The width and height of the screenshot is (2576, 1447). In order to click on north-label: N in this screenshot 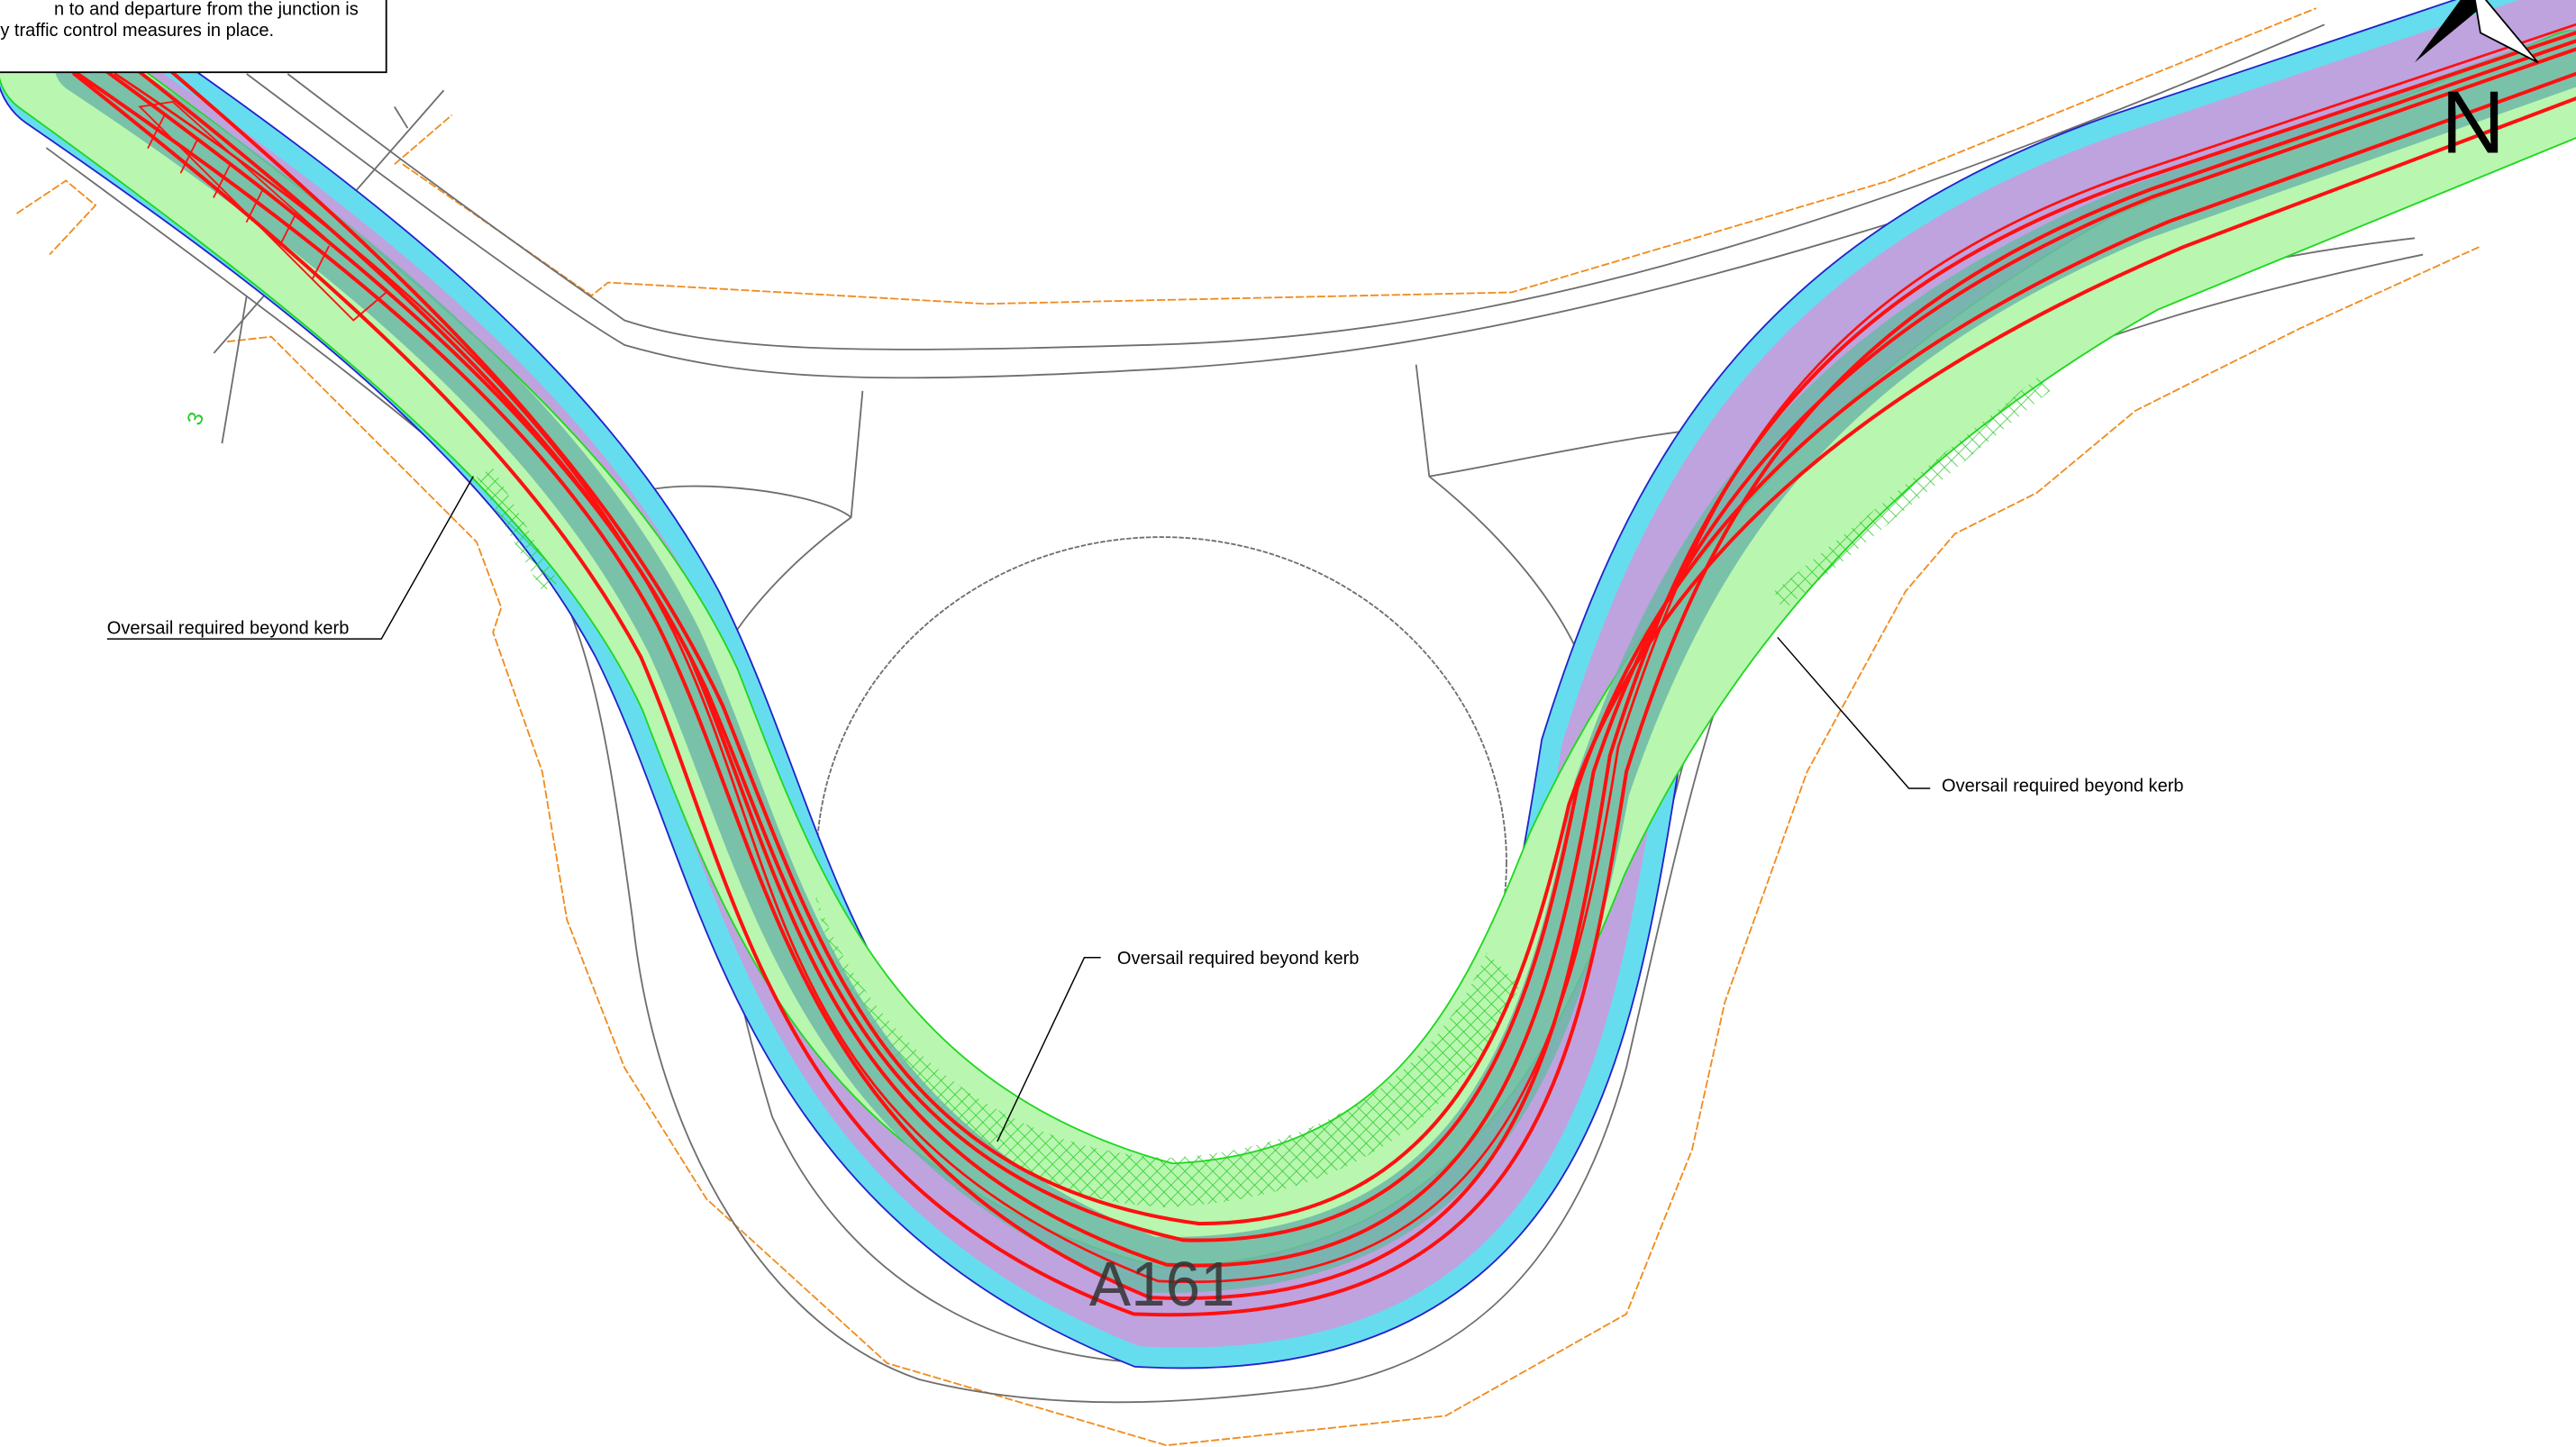, I will do `click(2473, 122)`.